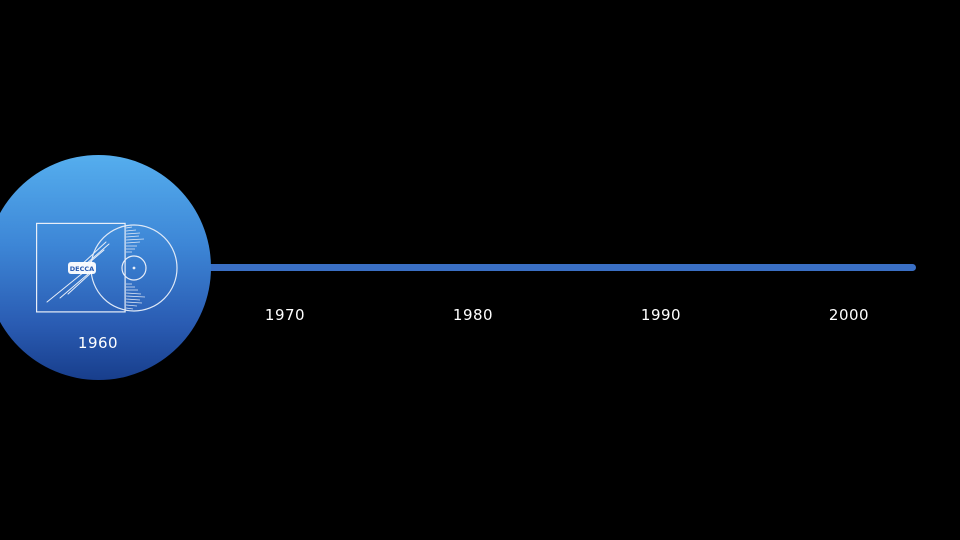 The image size is (960, 540). Describe the element at coordinates (548, 267) in the screenshot. I see `timeline-track` at that location.